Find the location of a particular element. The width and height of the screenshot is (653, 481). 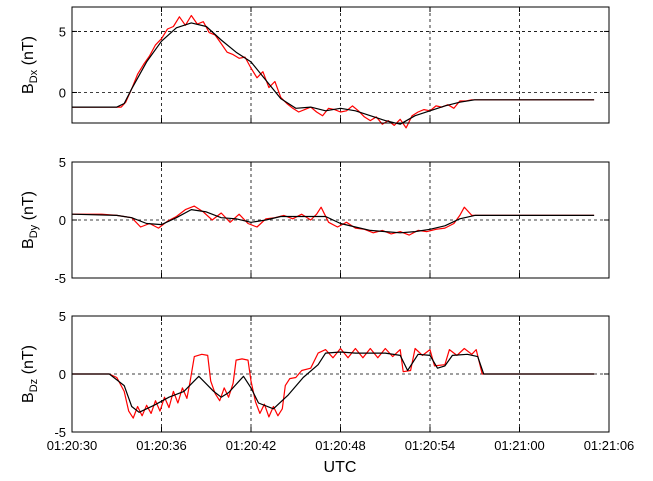

panel-bdz-ytick-label-0: -5 is located at coordinates (60, 432).